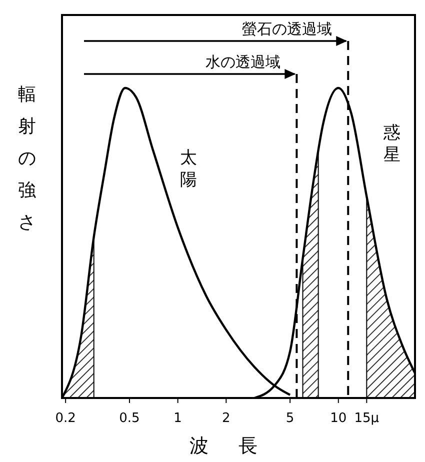  Describe the element at coordinates (65, 418) in the screenshot. I see `x-tick-label: 0.2` at that location.